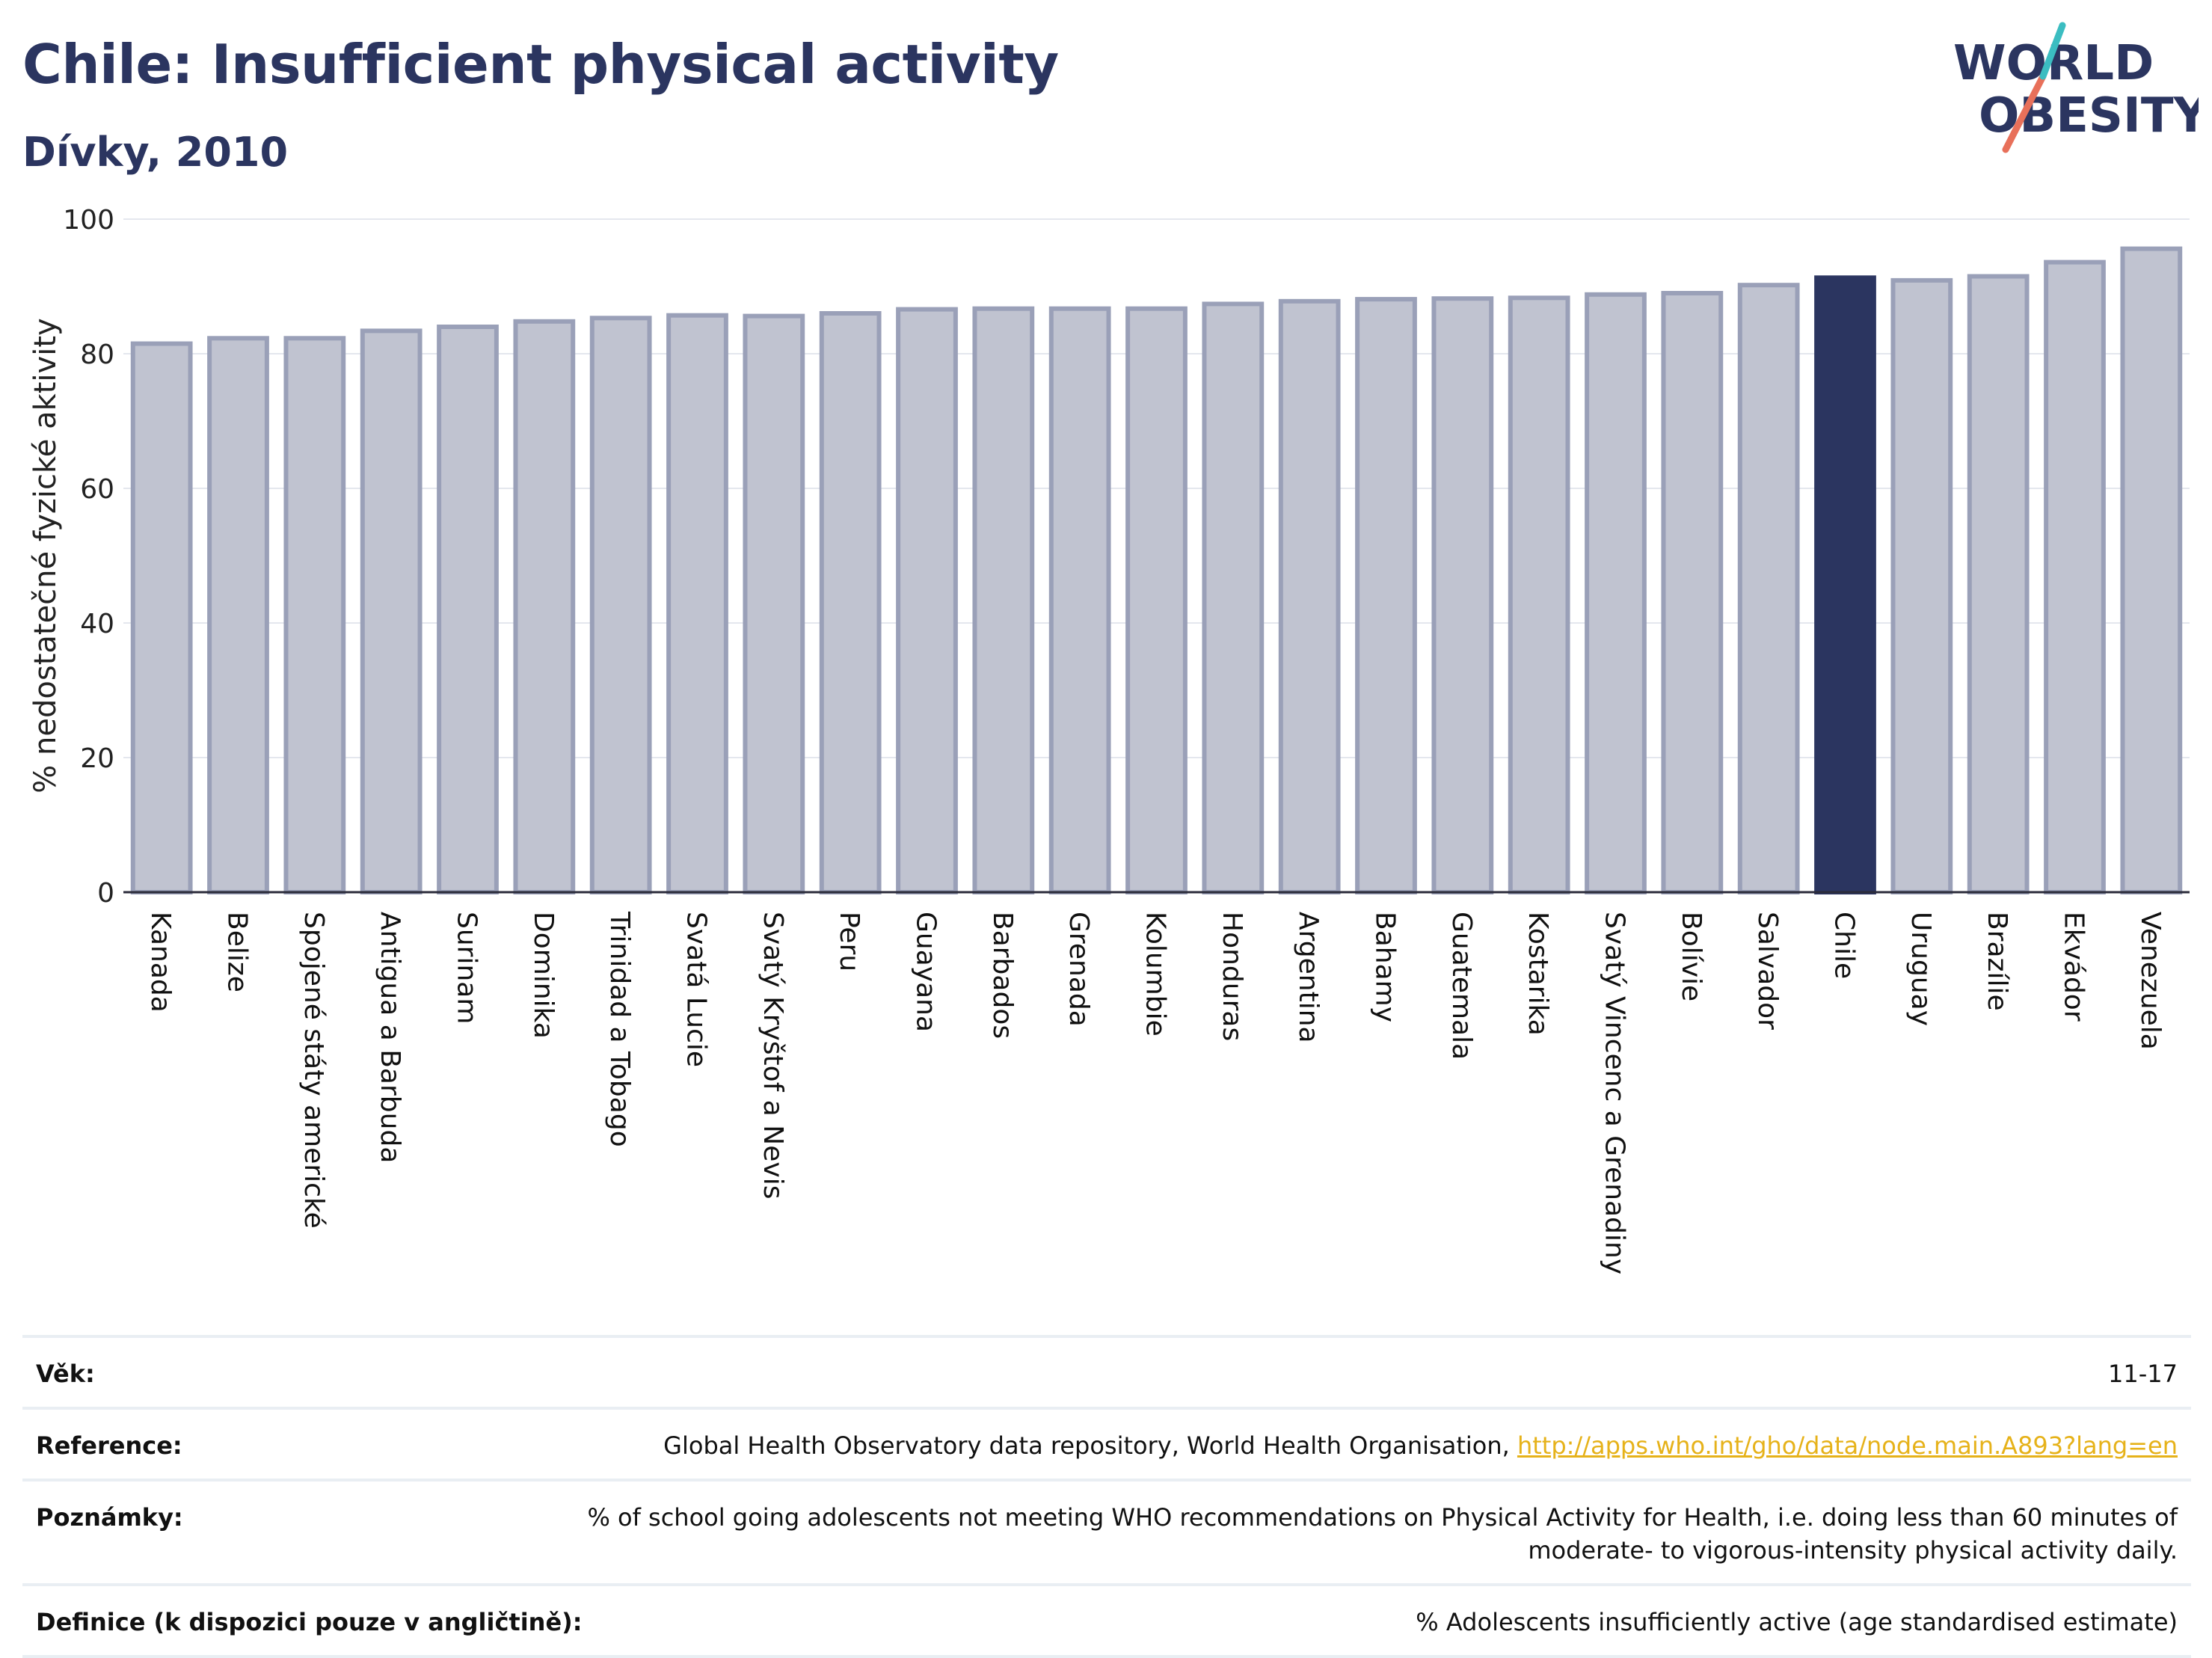  What do you see at coordinates (2143, 1374) in the screenshot?
I see `age-value: 11-17` at bounding box center [2143, 1374].